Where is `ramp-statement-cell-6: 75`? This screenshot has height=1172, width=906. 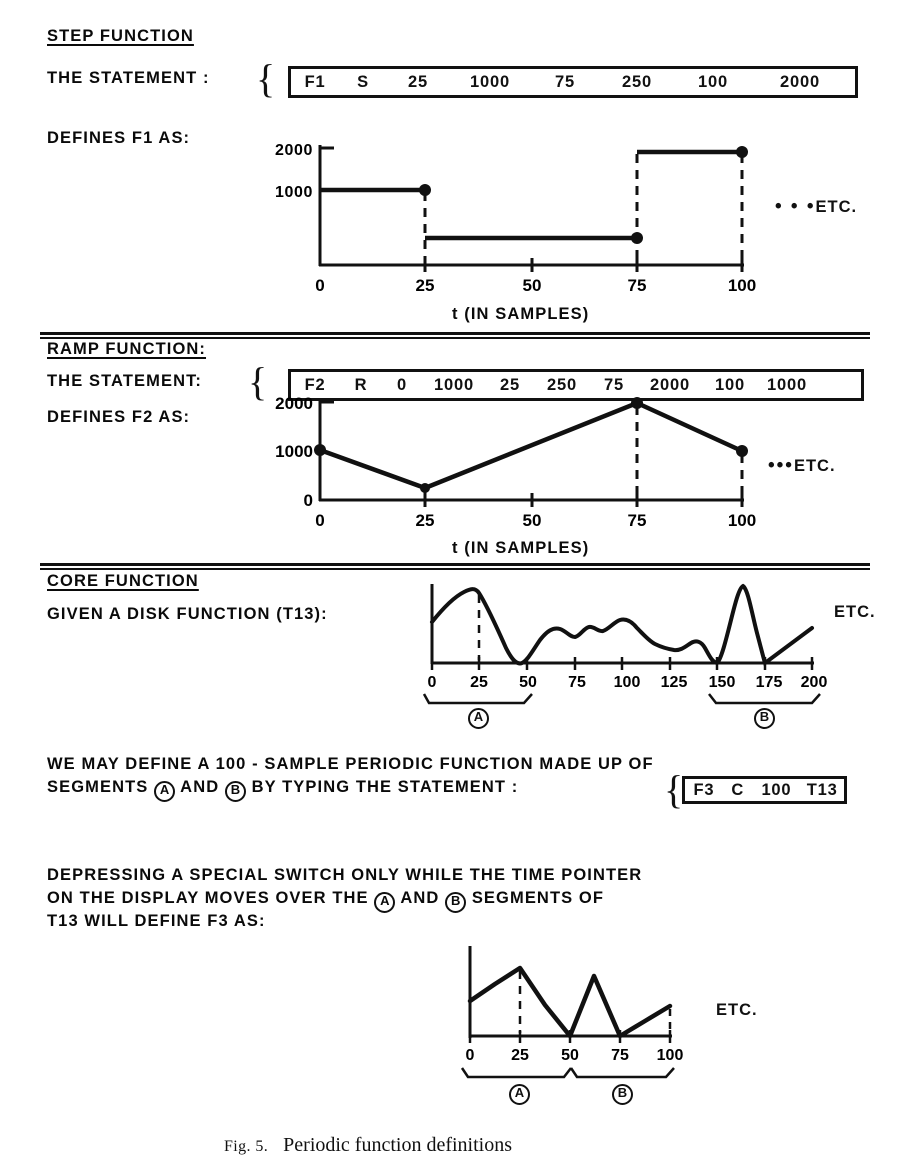 ramp-statement-cell-6: 75 is located at coordinates (614, 384).